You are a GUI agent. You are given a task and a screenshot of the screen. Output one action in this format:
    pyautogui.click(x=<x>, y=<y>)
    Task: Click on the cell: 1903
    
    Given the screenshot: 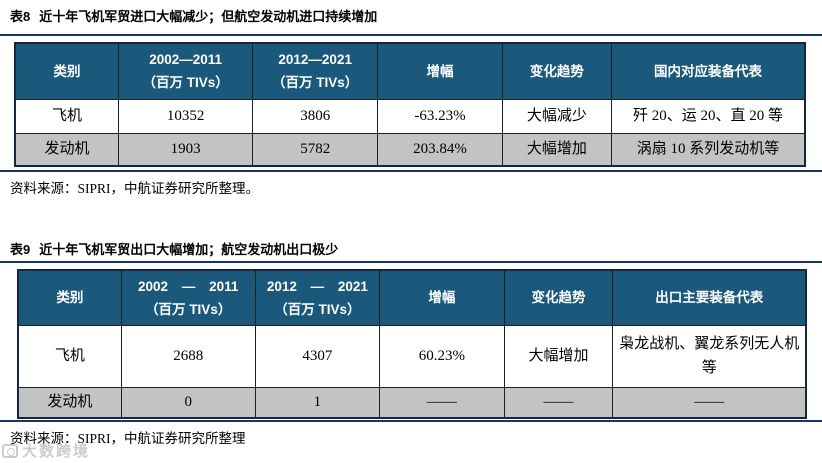 What is the action you would take?
    pyautogui.click(x=185, y=149)
    